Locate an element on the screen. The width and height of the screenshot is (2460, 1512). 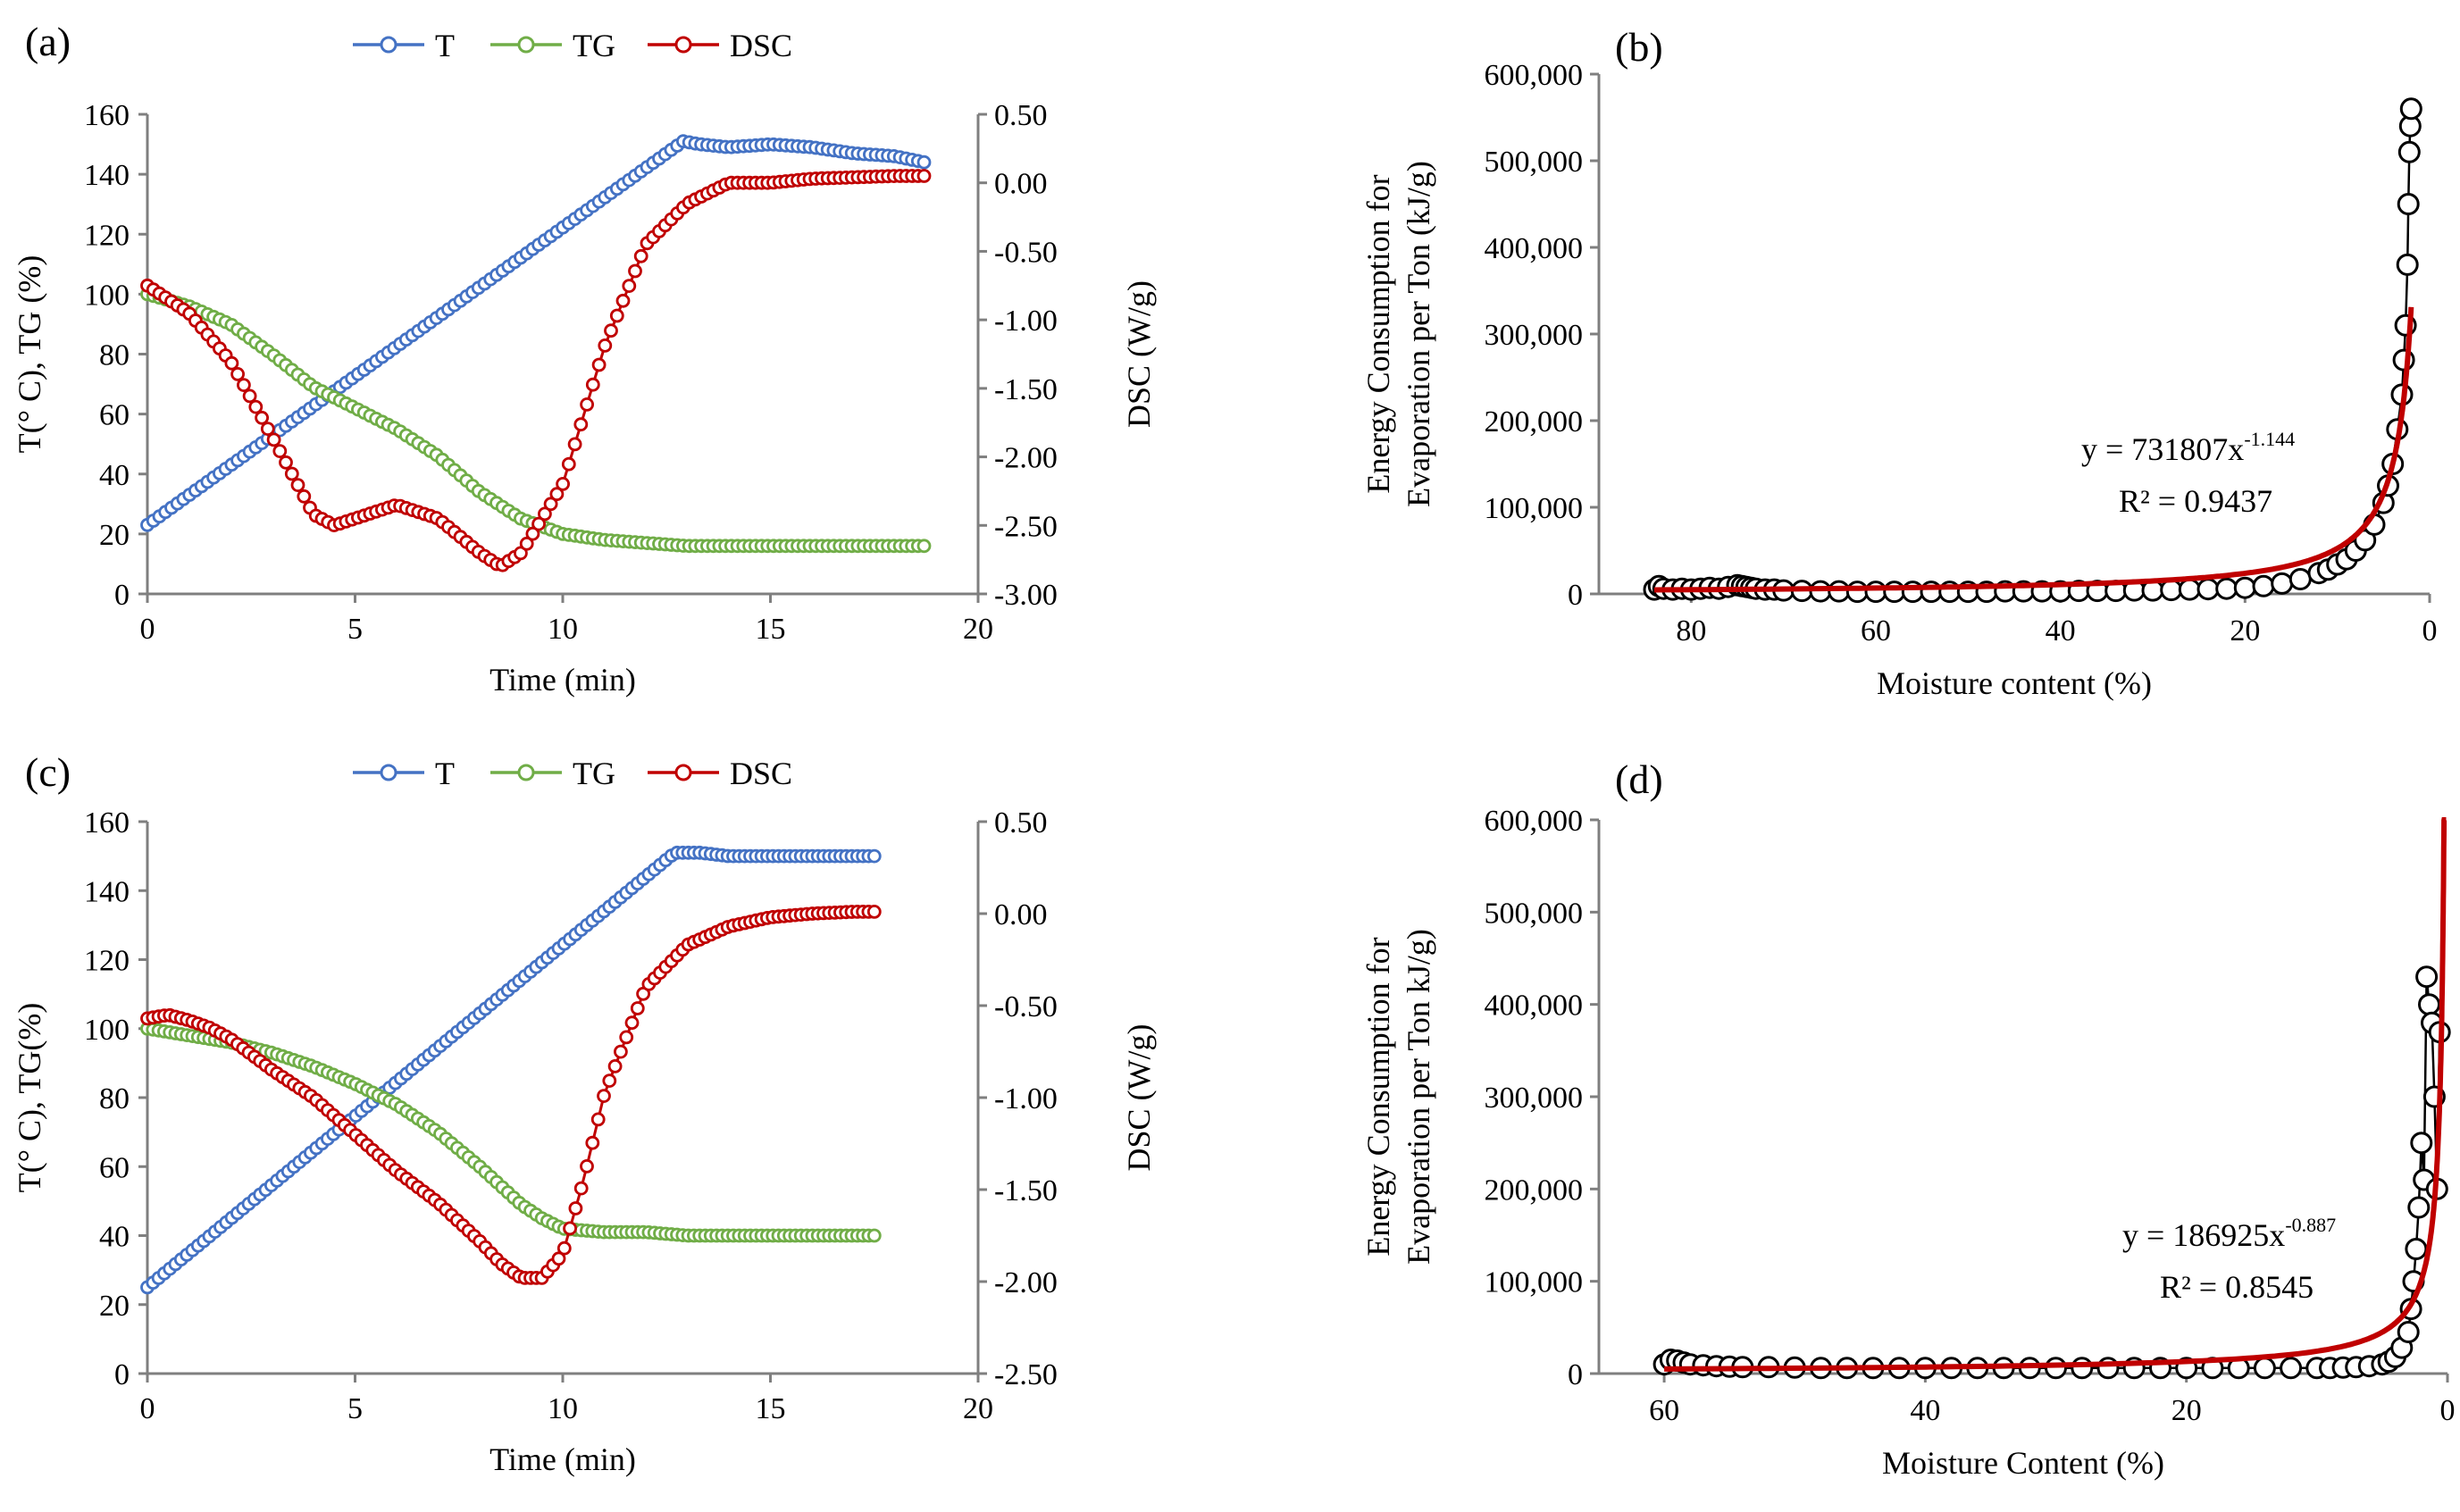
observed-line is located at coordinates (2033, 350).